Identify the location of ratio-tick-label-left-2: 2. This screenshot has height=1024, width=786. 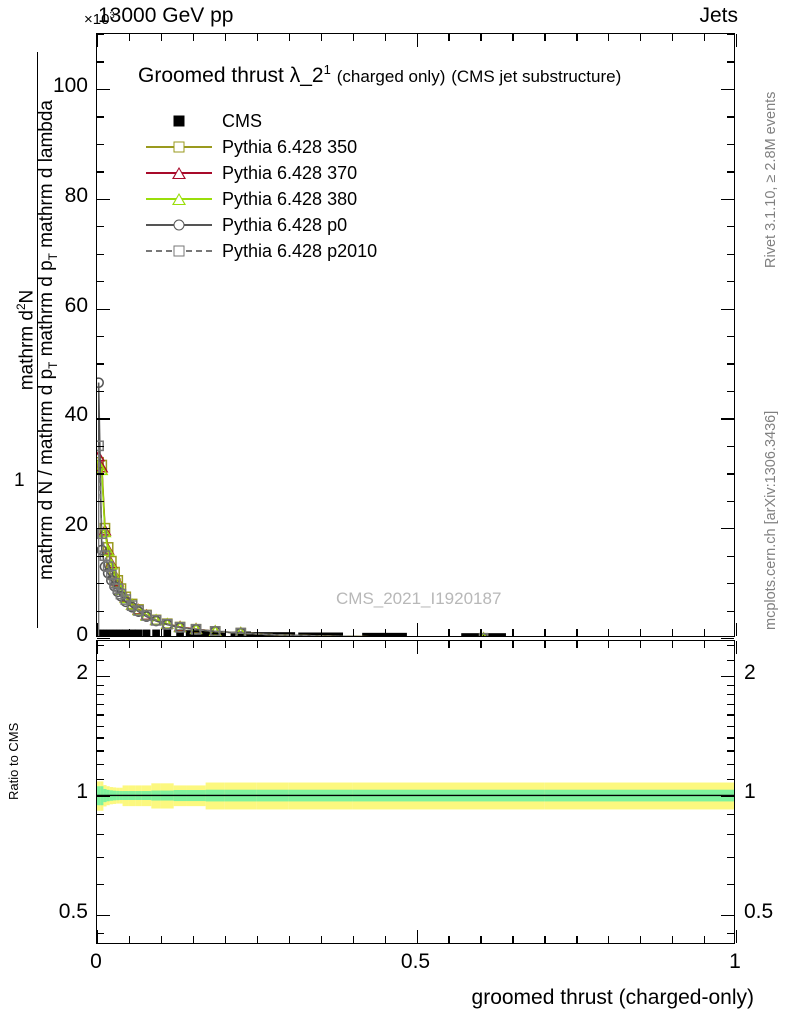
(82, 672).